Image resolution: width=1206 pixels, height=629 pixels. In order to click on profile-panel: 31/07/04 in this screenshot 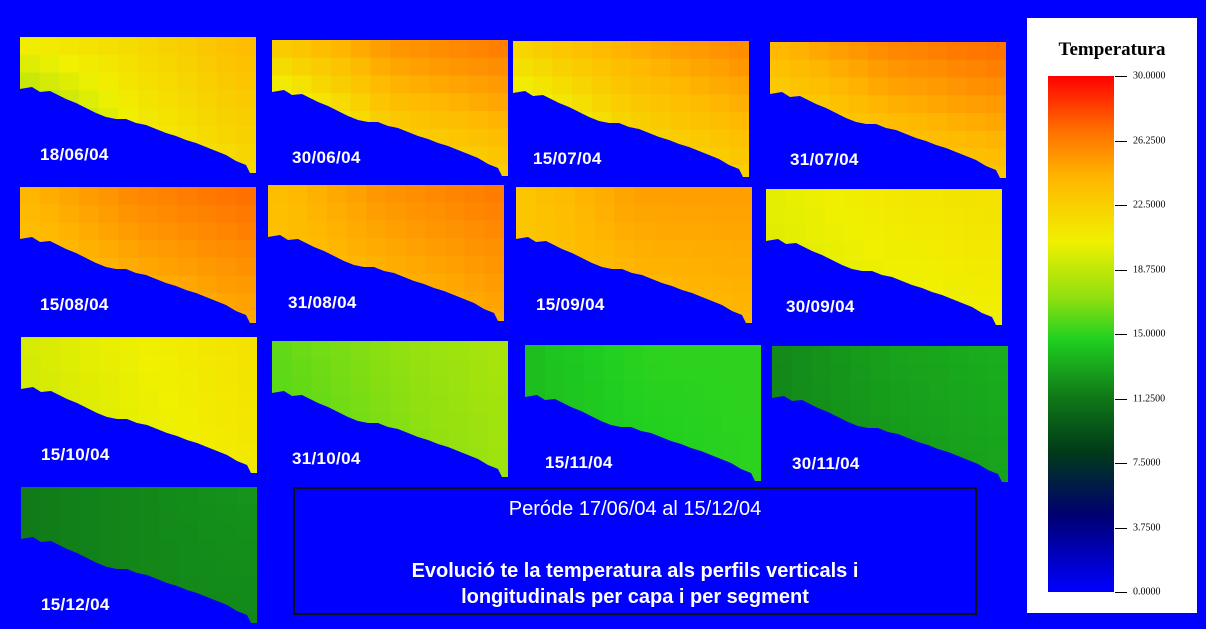, I will do `click(888, 113)`.